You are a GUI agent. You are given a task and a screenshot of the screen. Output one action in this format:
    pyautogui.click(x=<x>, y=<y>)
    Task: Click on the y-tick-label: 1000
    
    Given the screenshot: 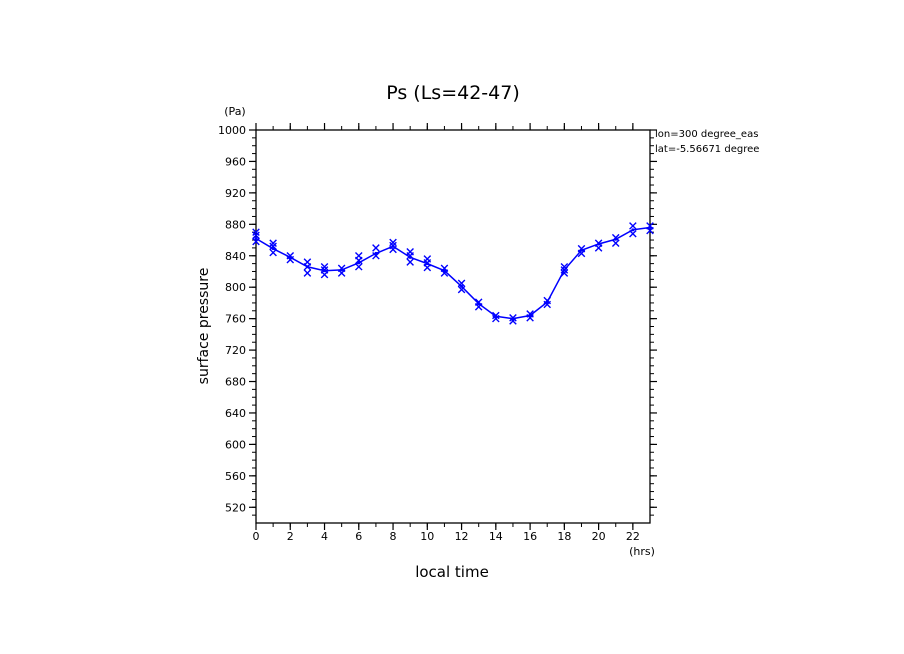 What is the action you would take?
    pyautogui.click(x=232, y=130)
    